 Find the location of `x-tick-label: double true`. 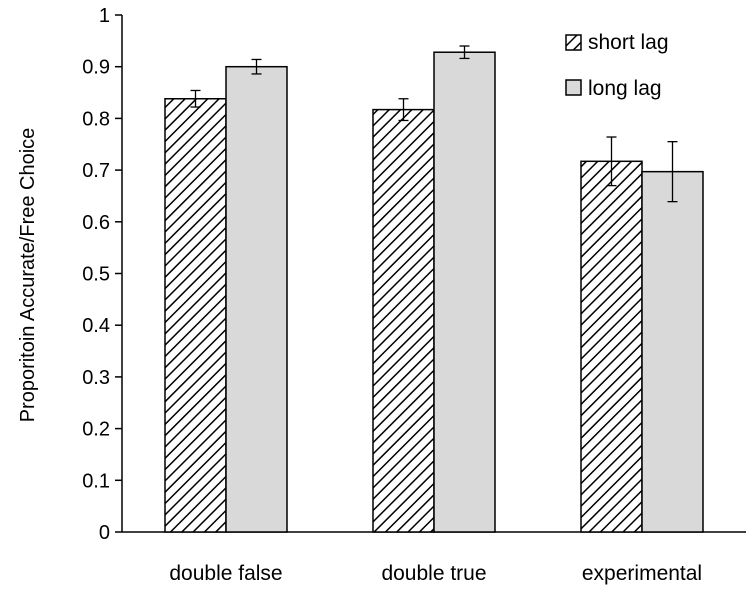

x-tick-label: double true is located at coordinates (433, 573).